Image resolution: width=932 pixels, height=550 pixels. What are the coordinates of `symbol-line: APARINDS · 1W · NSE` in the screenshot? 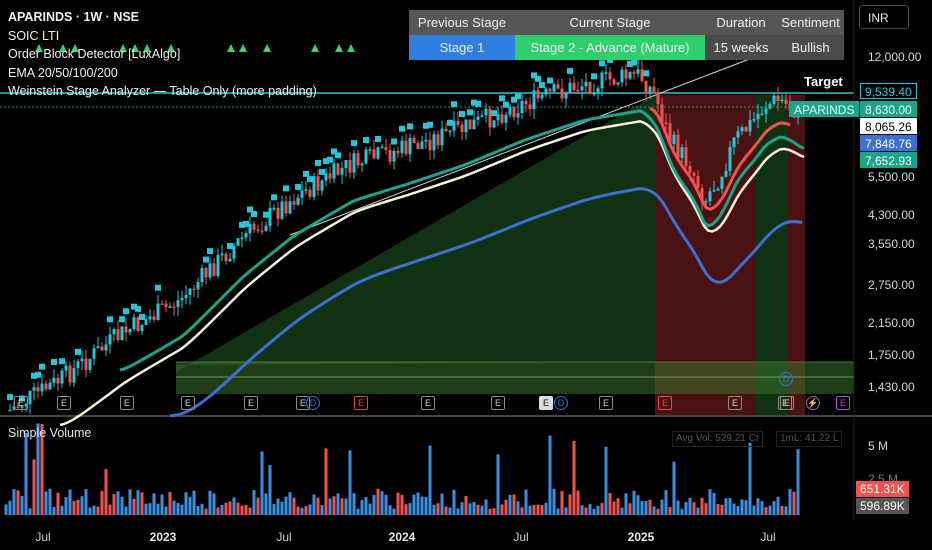 It's located at (74, 17).